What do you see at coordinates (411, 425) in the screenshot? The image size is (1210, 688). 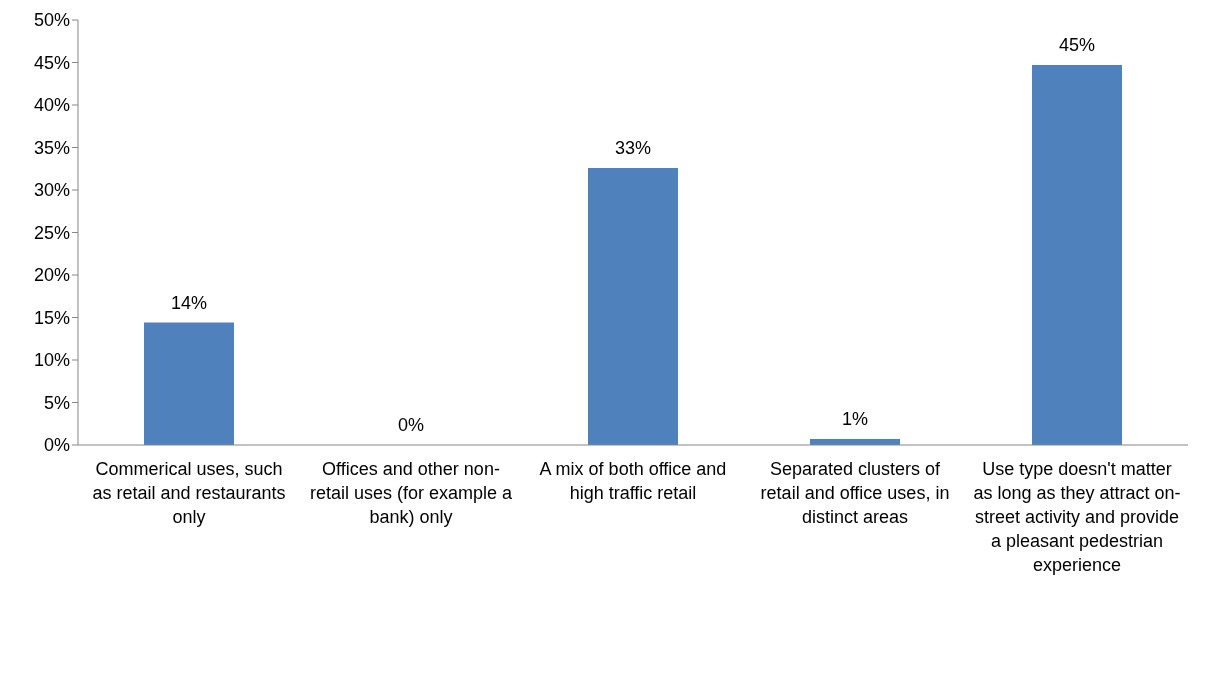 I see `data-label: 0%` at bounding box center [411, 425].